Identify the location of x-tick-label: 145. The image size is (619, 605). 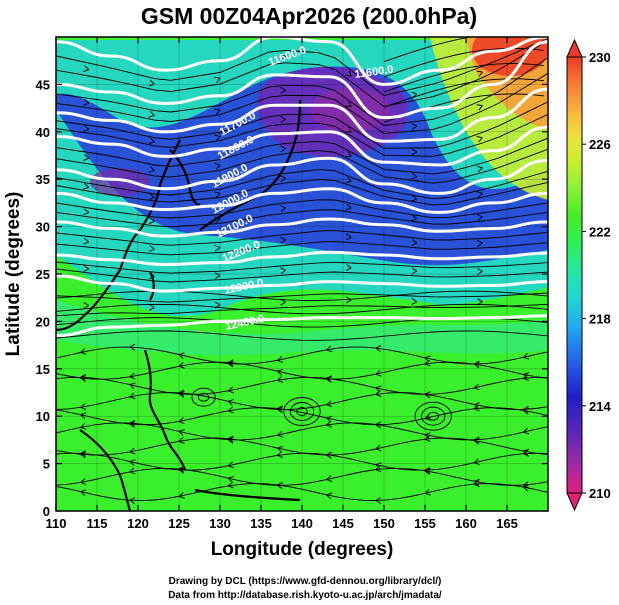
(343, 523).